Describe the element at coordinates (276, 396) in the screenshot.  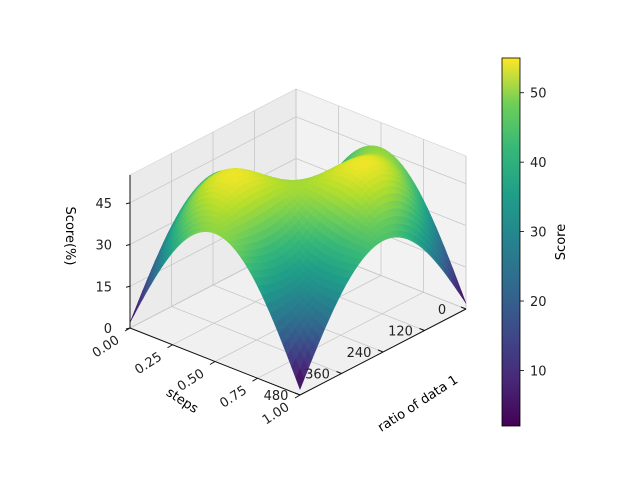
I see `y-tick-label: 480` at that location.